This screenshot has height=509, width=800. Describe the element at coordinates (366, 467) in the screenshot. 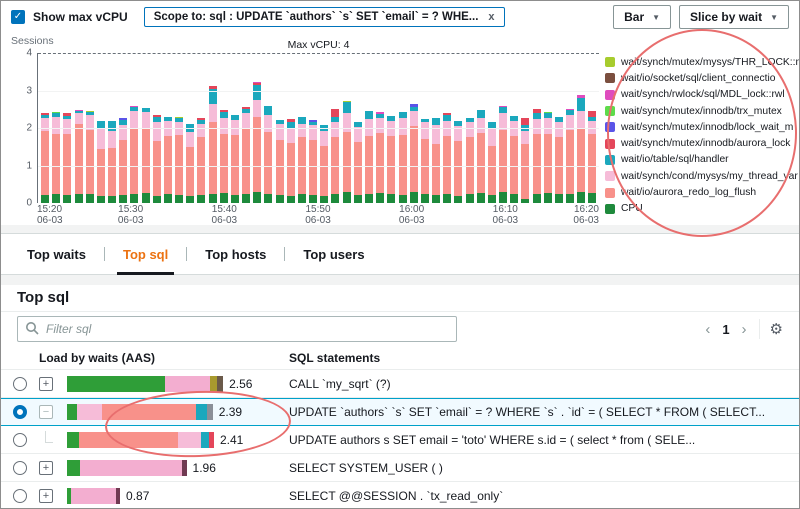

I see `sql-statement: SELECT SYSTEM_USER ( )` at that location.